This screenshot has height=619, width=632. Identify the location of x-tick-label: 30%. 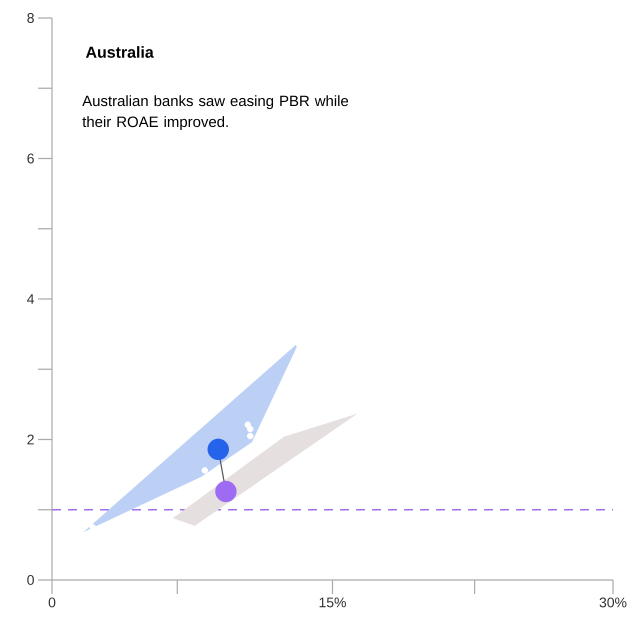
(613, 603).